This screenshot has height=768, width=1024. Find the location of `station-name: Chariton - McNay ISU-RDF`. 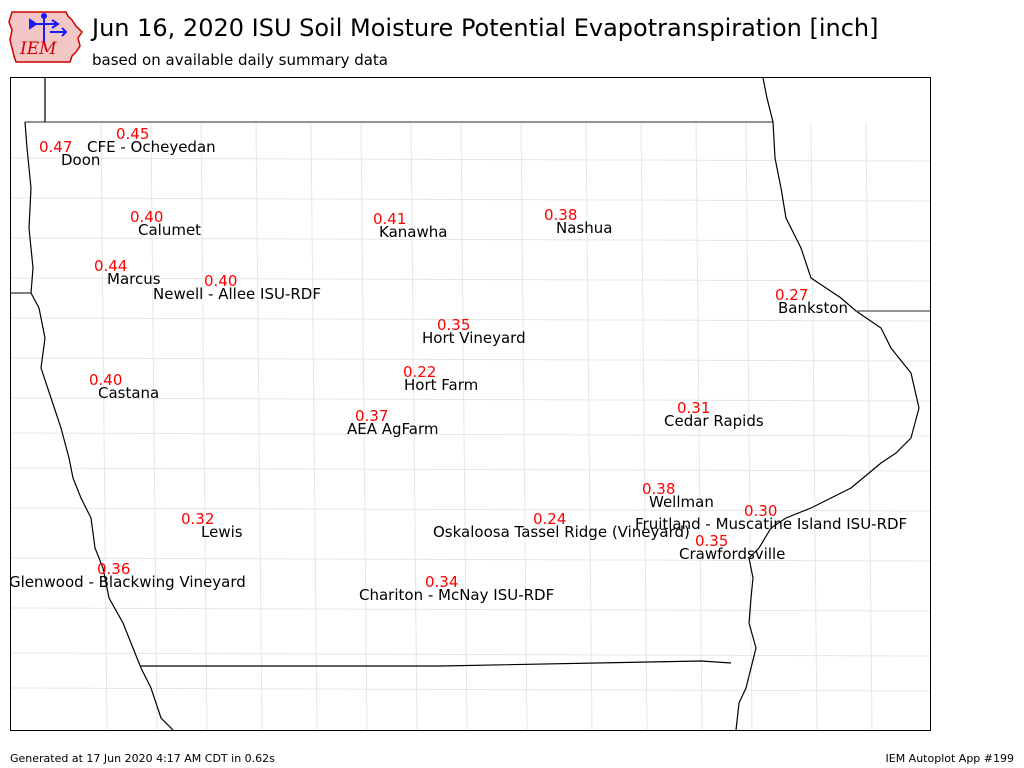

station-name: Chariton - McNay ISU-RDF is located at coordinates (456, 595).